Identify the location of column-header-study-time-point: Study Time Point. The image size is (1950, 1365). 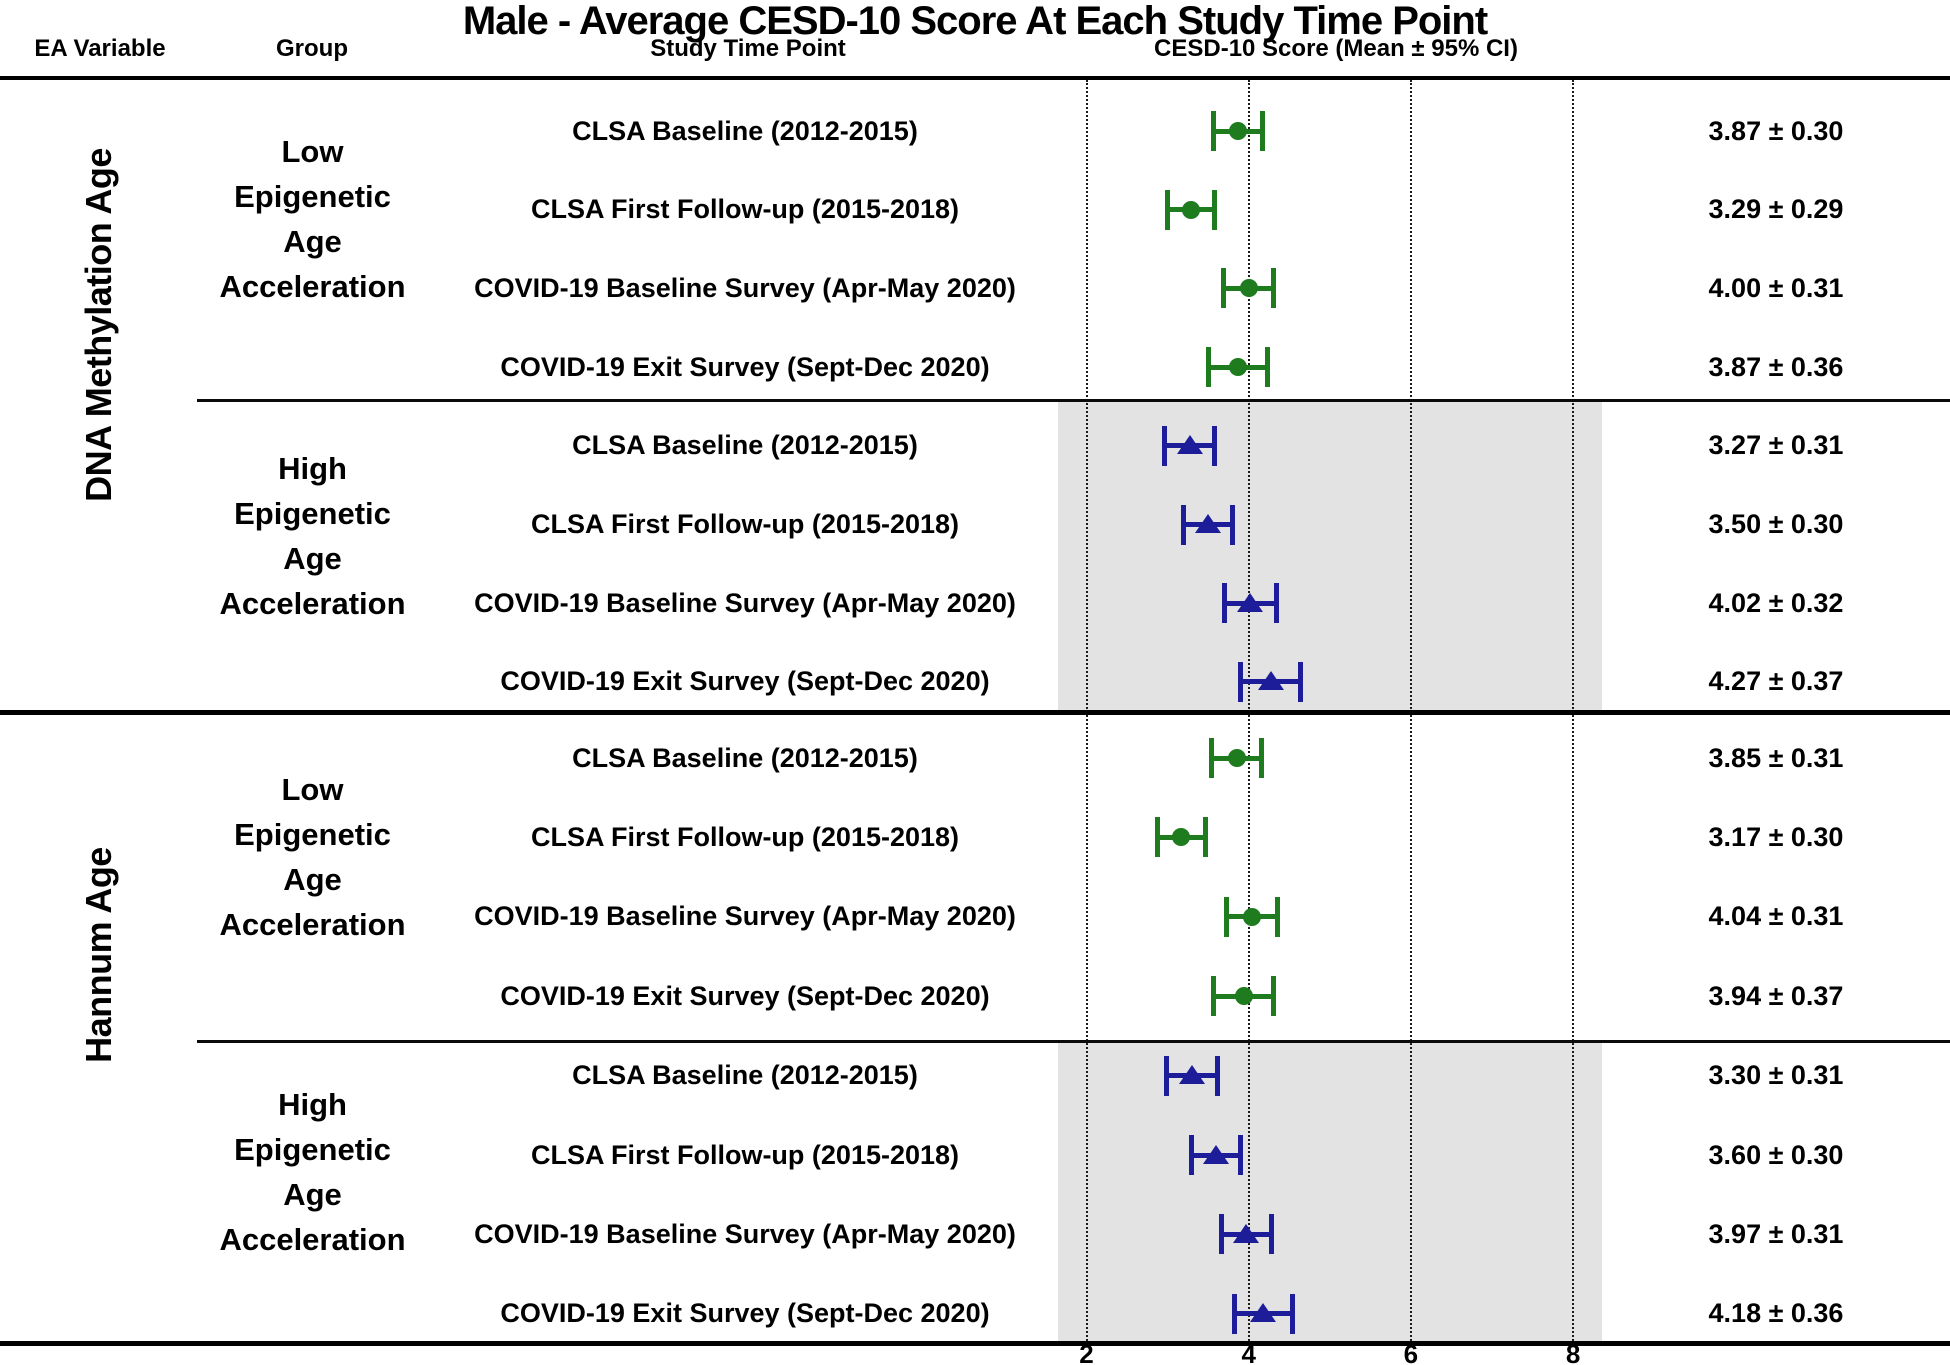
(748, 48).